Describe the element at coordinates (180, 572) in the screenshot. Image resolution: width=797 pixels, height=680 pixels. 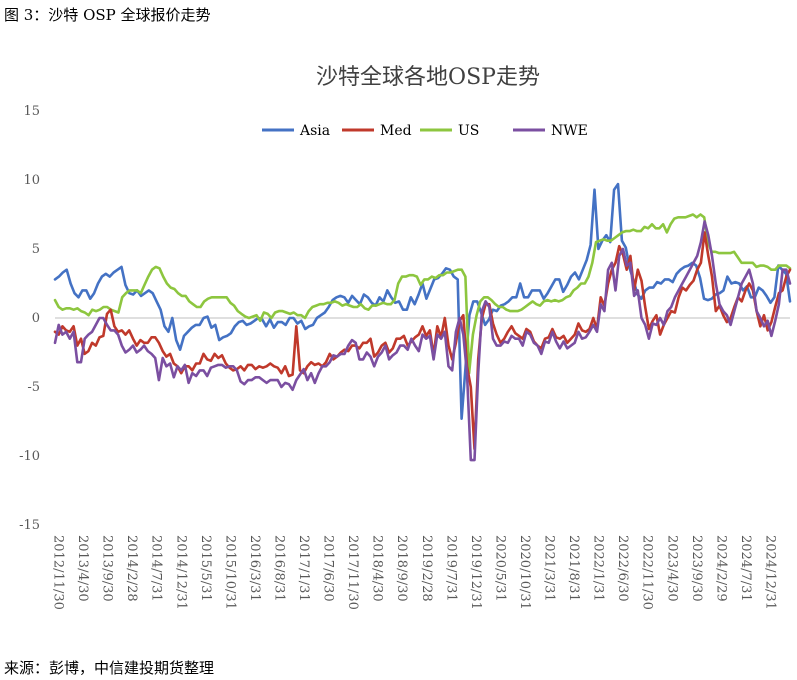
I see `x-tick-label: 2014/12/31` at that location.